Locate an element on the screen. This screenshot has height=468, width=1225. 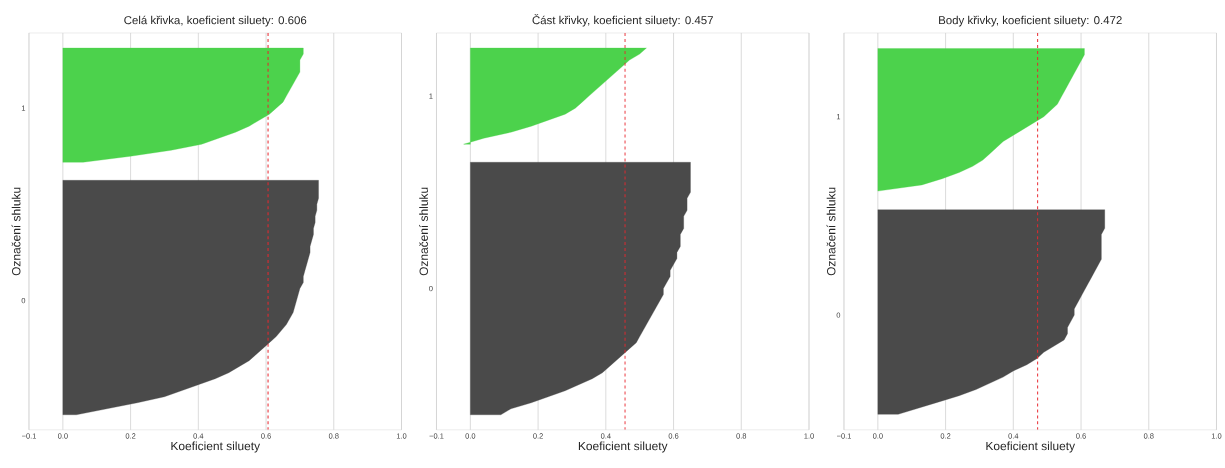
chart-title: Body křivky, koeficient siluety: 0.472 is located at coordinates (1030, 21).